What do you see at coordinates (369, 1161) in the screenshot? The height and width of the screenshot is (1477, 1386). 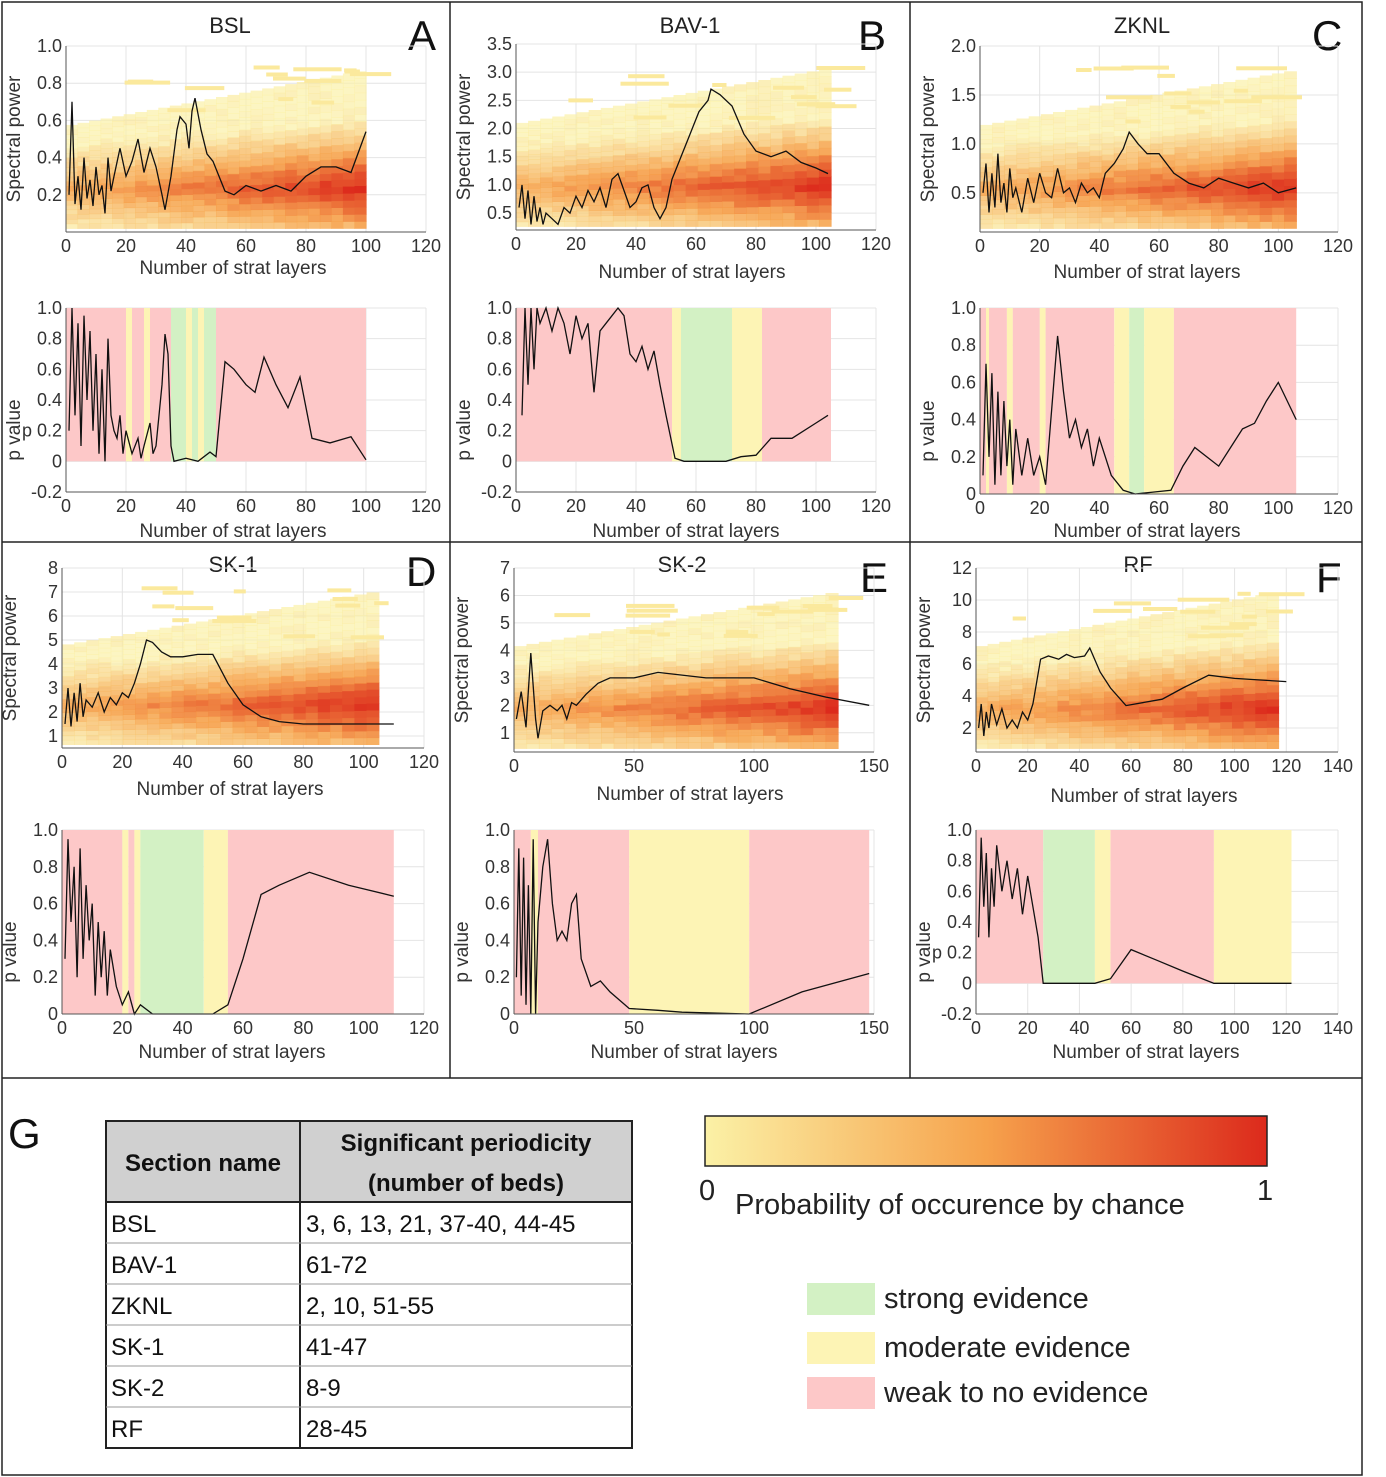 I see `table-header-bg` at bounding box center [369, 1161].